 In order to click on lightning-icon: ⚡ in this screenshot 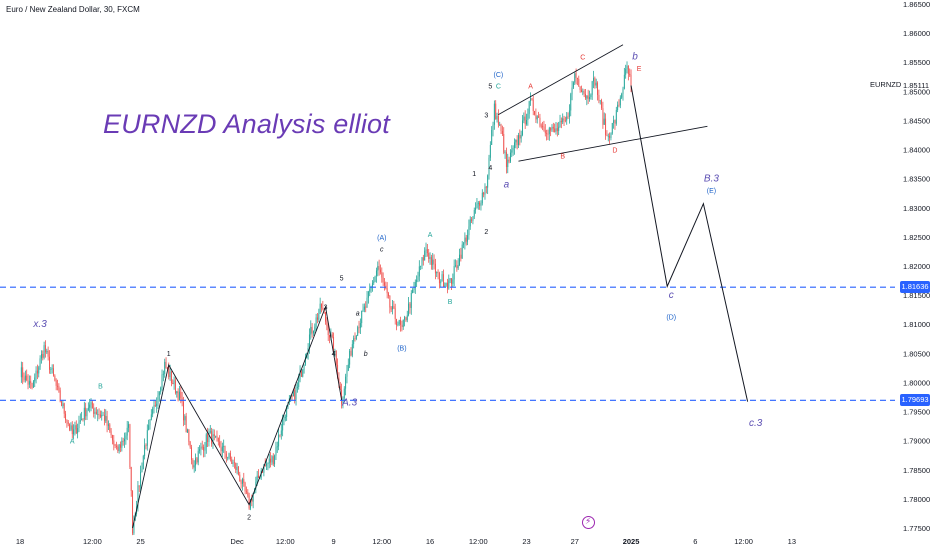, I will do `click(588, 522)`.